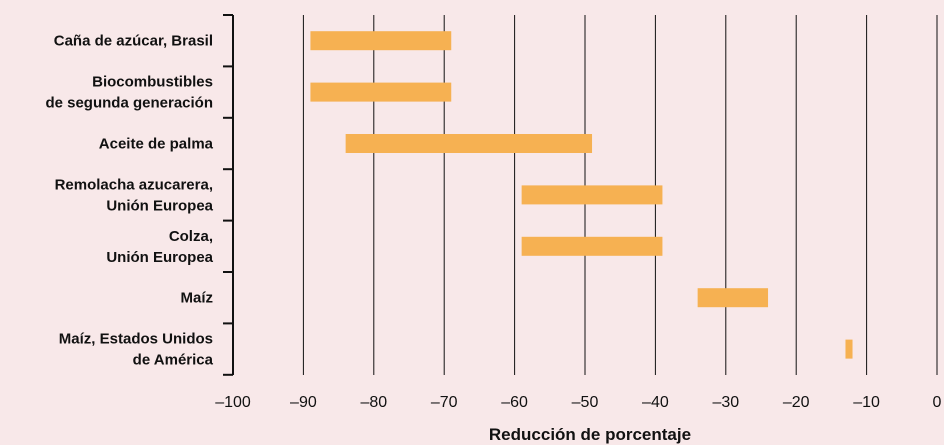 This screenshot has width=944, height=445. Describe the element at coordinates (444, 402) in the screenshot. I see `x-tick-label: –70` at that location.